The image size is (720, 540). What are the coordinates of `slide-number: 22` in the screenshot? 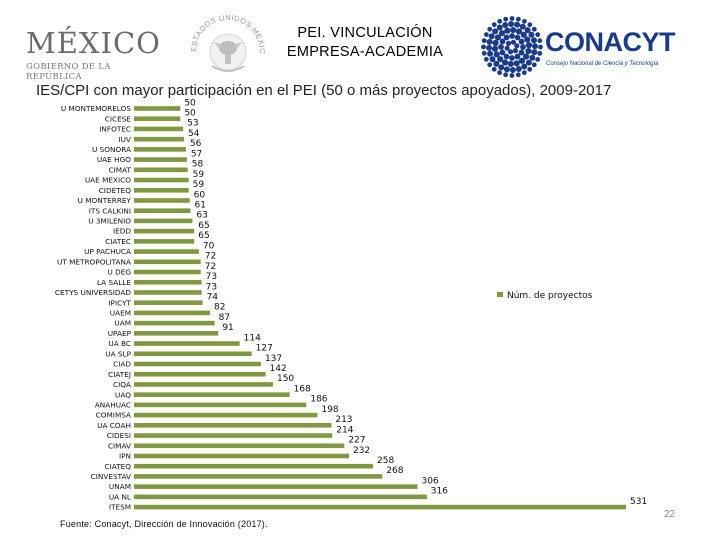 It's located at (670, 514).